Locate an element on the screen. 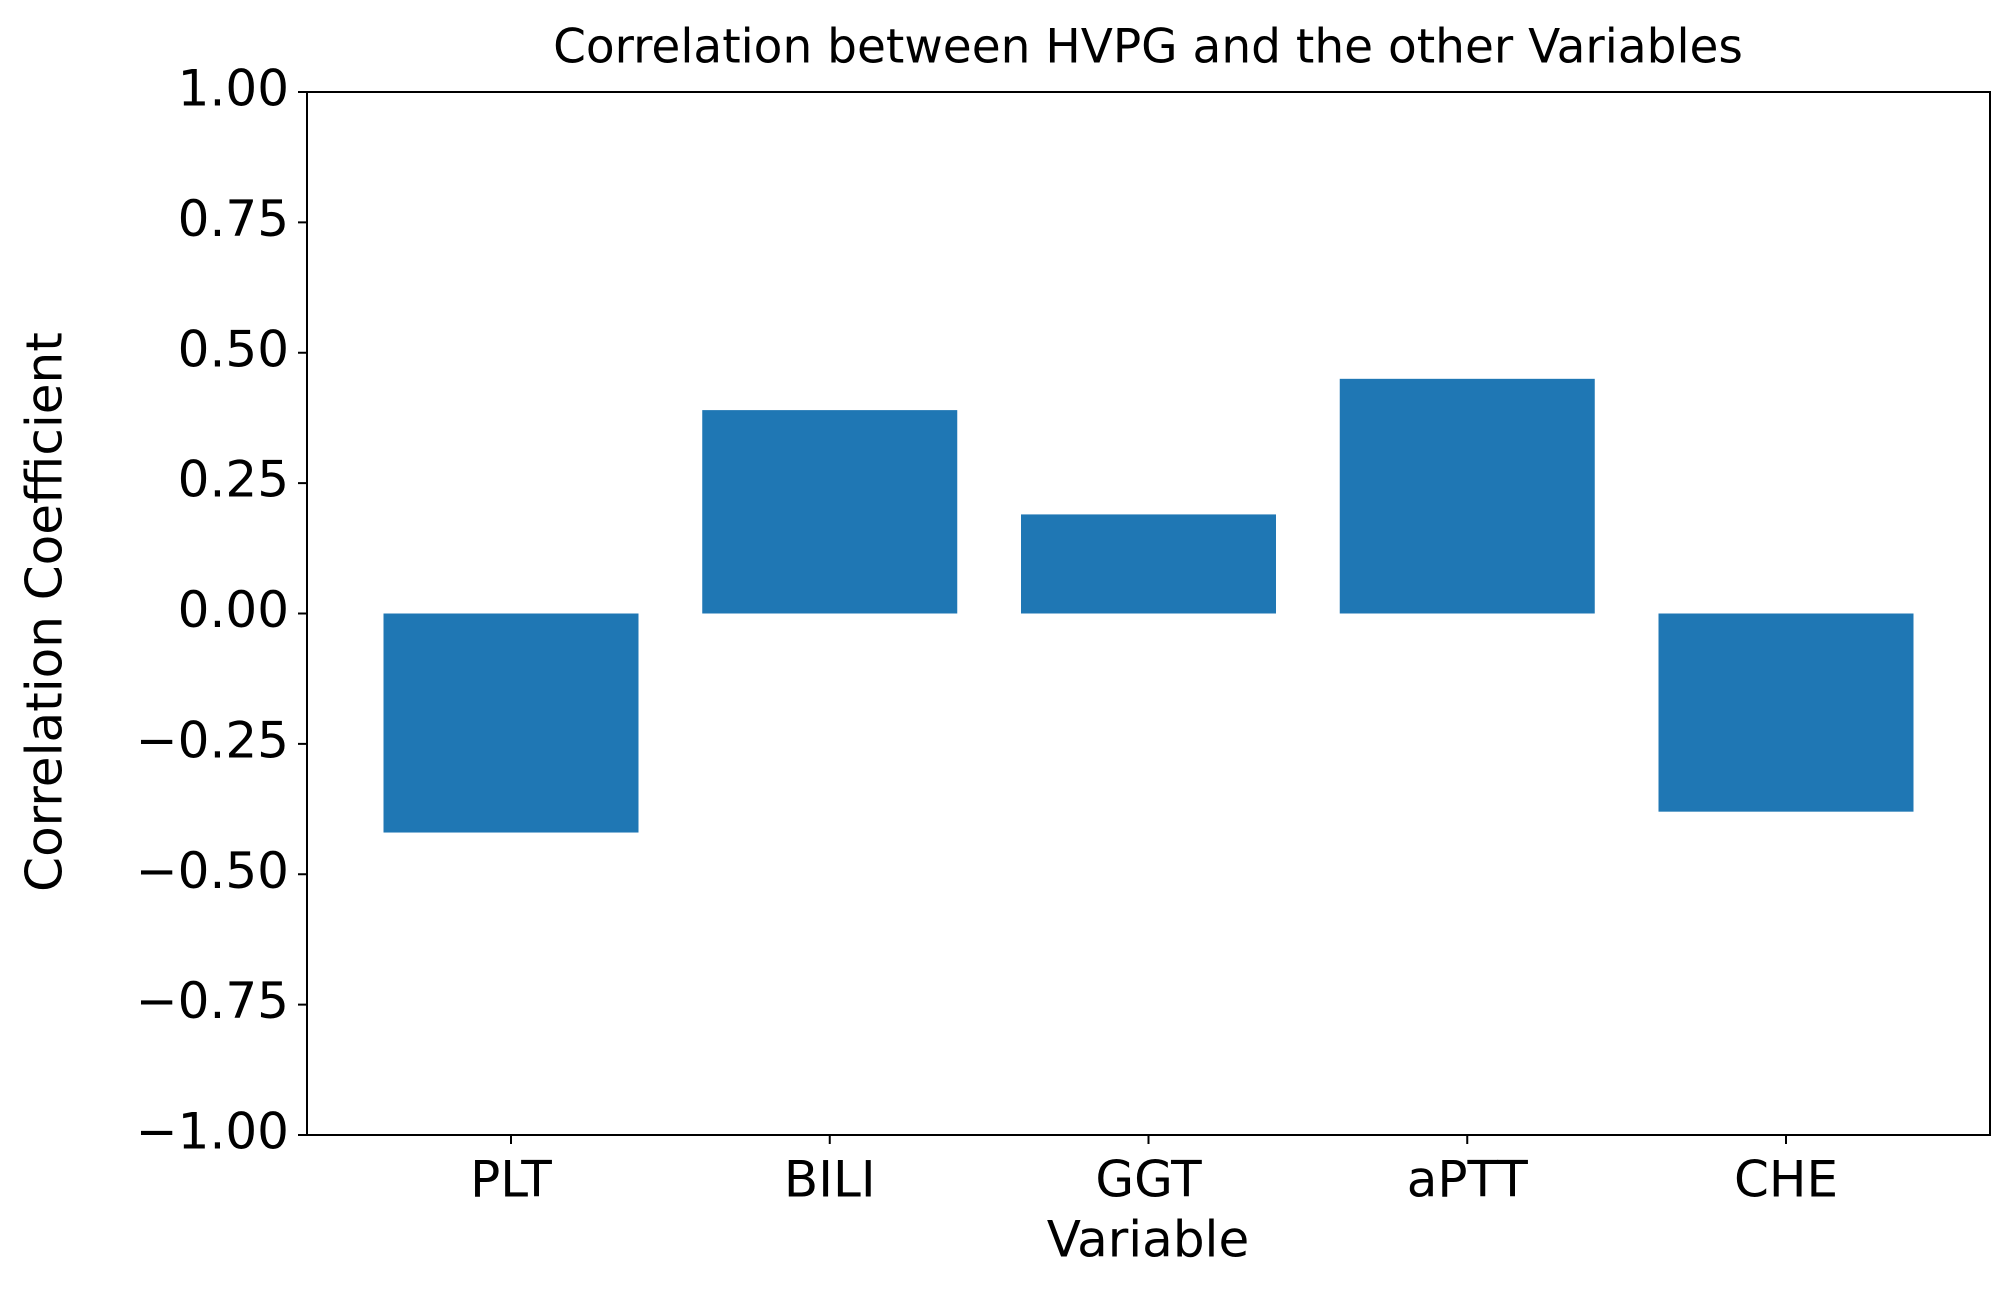 Image resolution: width=2008 pixels, height=1296 pixels. y-tick-label: −0.75 is located at coordinates (212, 1001).